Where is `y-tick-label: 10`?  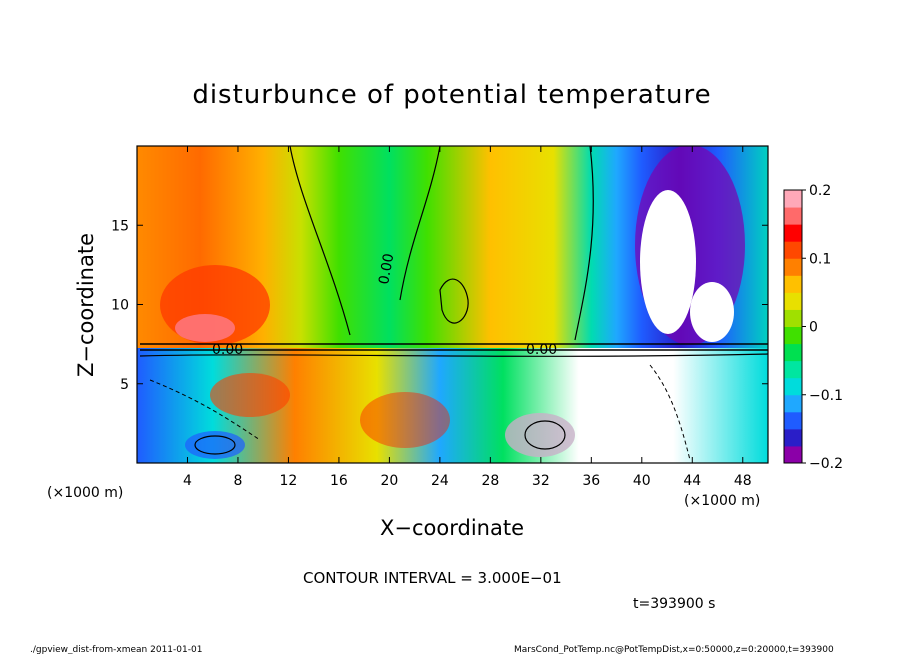 y-tick-label: 10 is located at coordinates (120, 306).